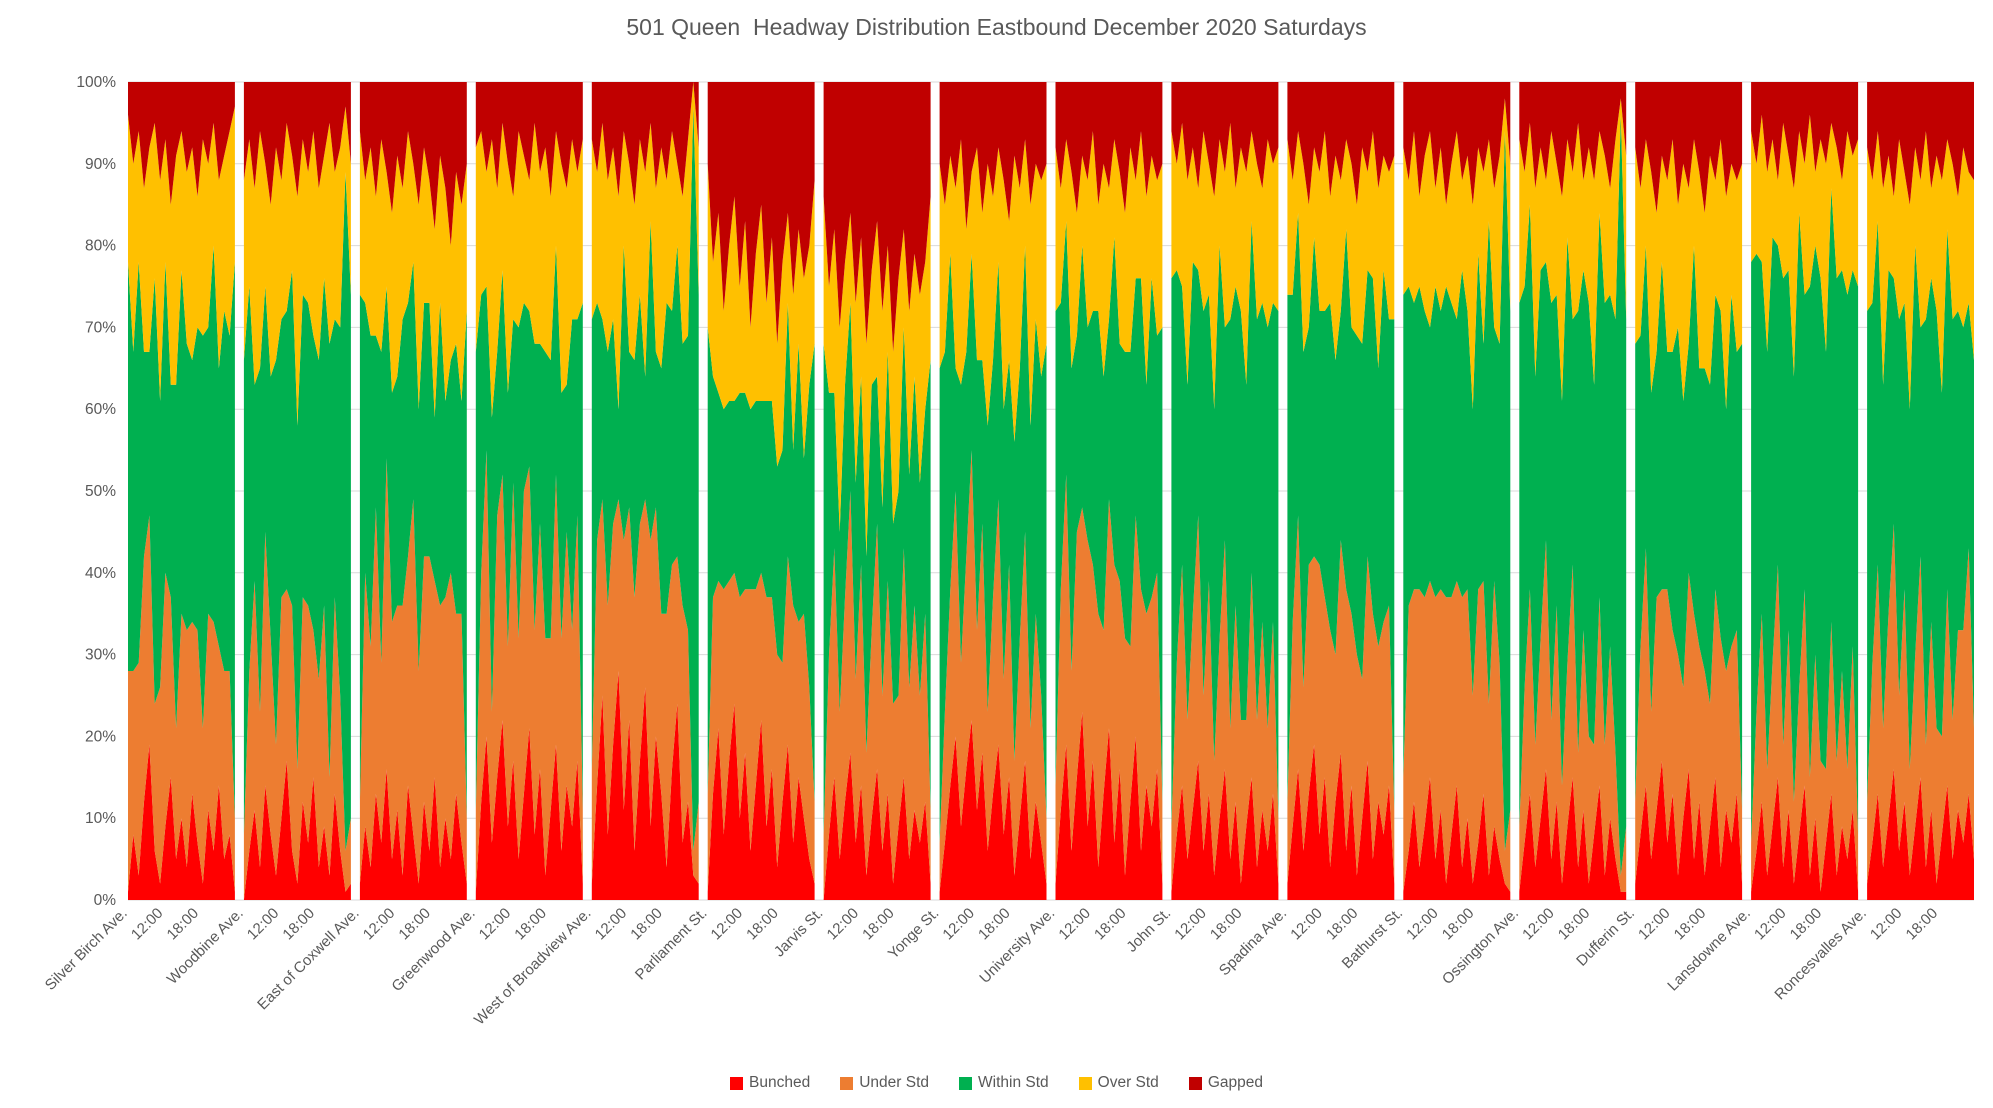 The width and height of the screenshot is (1993, 1108). What do you see at coordinates (847, 1083) in the screenshot?
I see `legend-swatch-under-icon` at bounding box center [847, 1083].